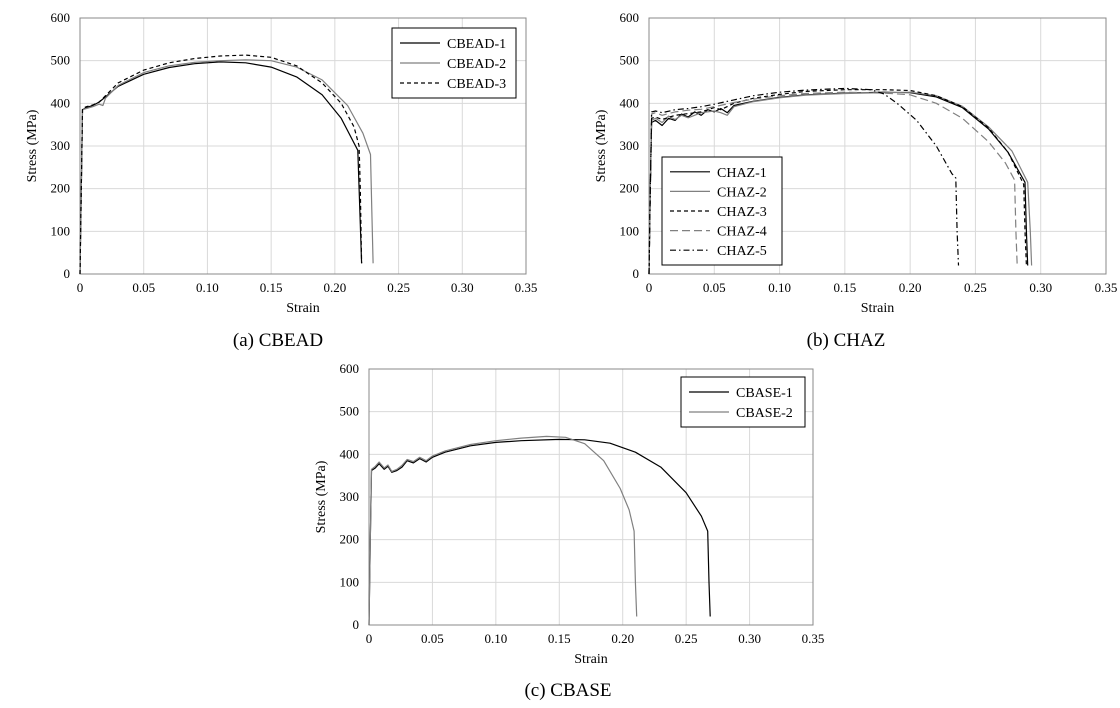  I want to click on legend-entry: CHAZ-1, so click(742, 173).